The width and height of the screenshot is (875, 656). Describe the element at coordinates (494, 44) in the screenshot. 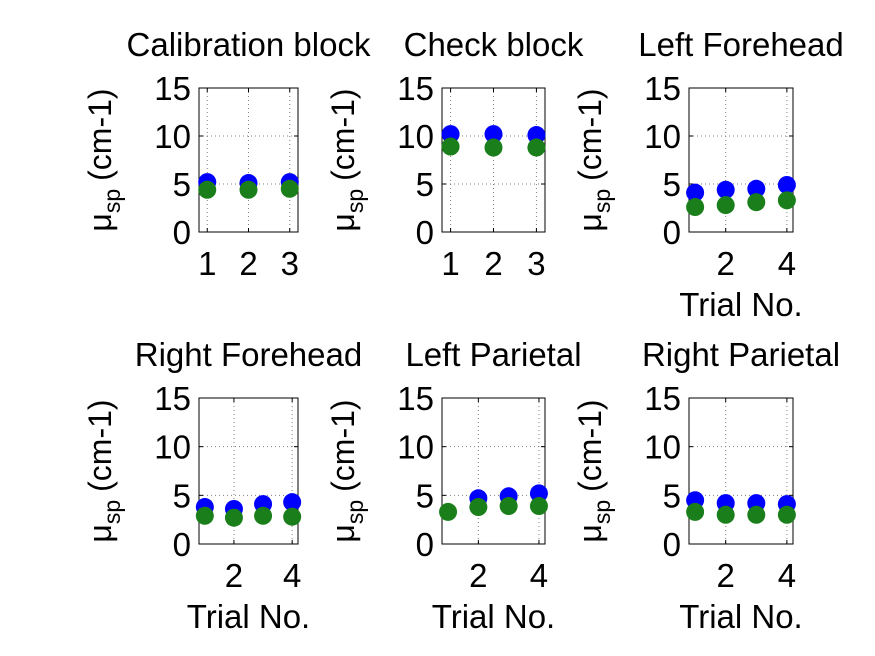

I see `subplot-title: Check block` at that location.